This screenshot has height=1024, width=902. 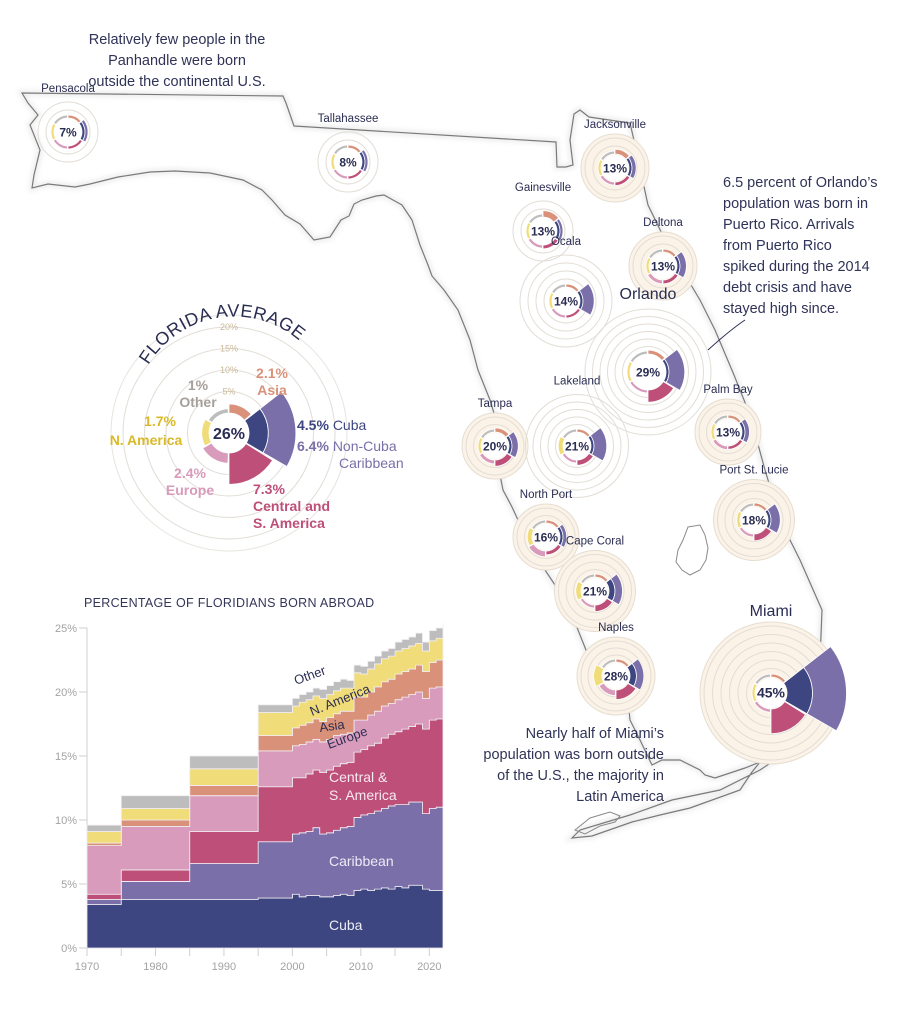 I want to click on legend-cuba: 4.5% Cuba, so click(x=331, y=425).